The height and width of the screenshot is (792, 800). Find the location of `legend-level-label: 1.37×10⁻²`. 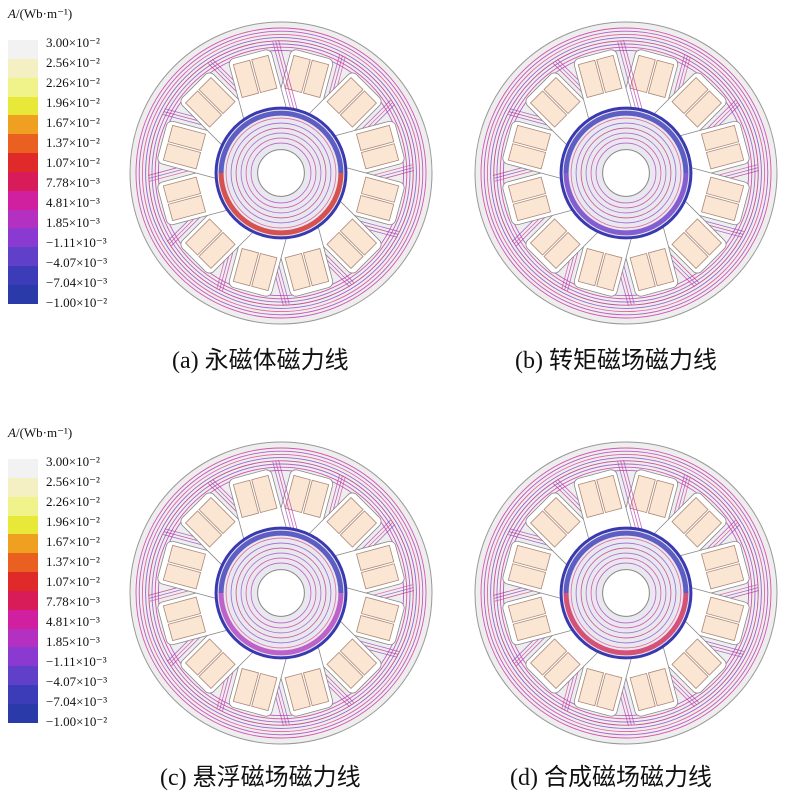

legend-level-label: 1.37×10⁻² is located at coordinates (73, 561).